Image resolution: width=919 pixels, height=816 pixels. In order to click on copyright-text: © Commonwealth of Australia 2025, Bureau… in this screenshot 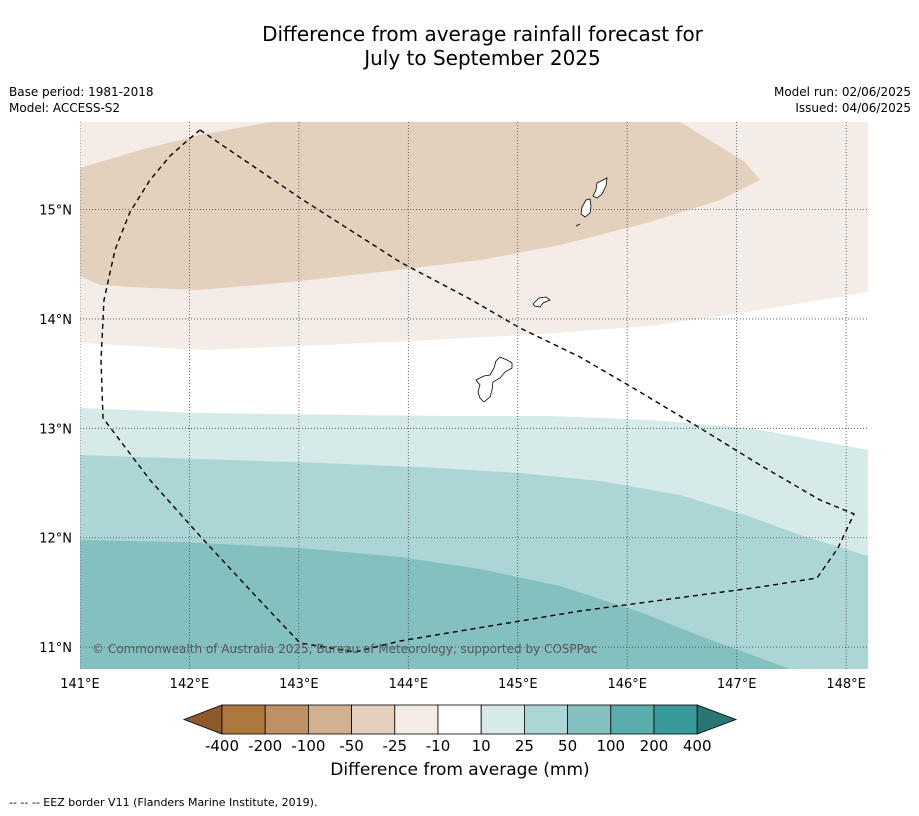, I will do `click(344, 649)`.